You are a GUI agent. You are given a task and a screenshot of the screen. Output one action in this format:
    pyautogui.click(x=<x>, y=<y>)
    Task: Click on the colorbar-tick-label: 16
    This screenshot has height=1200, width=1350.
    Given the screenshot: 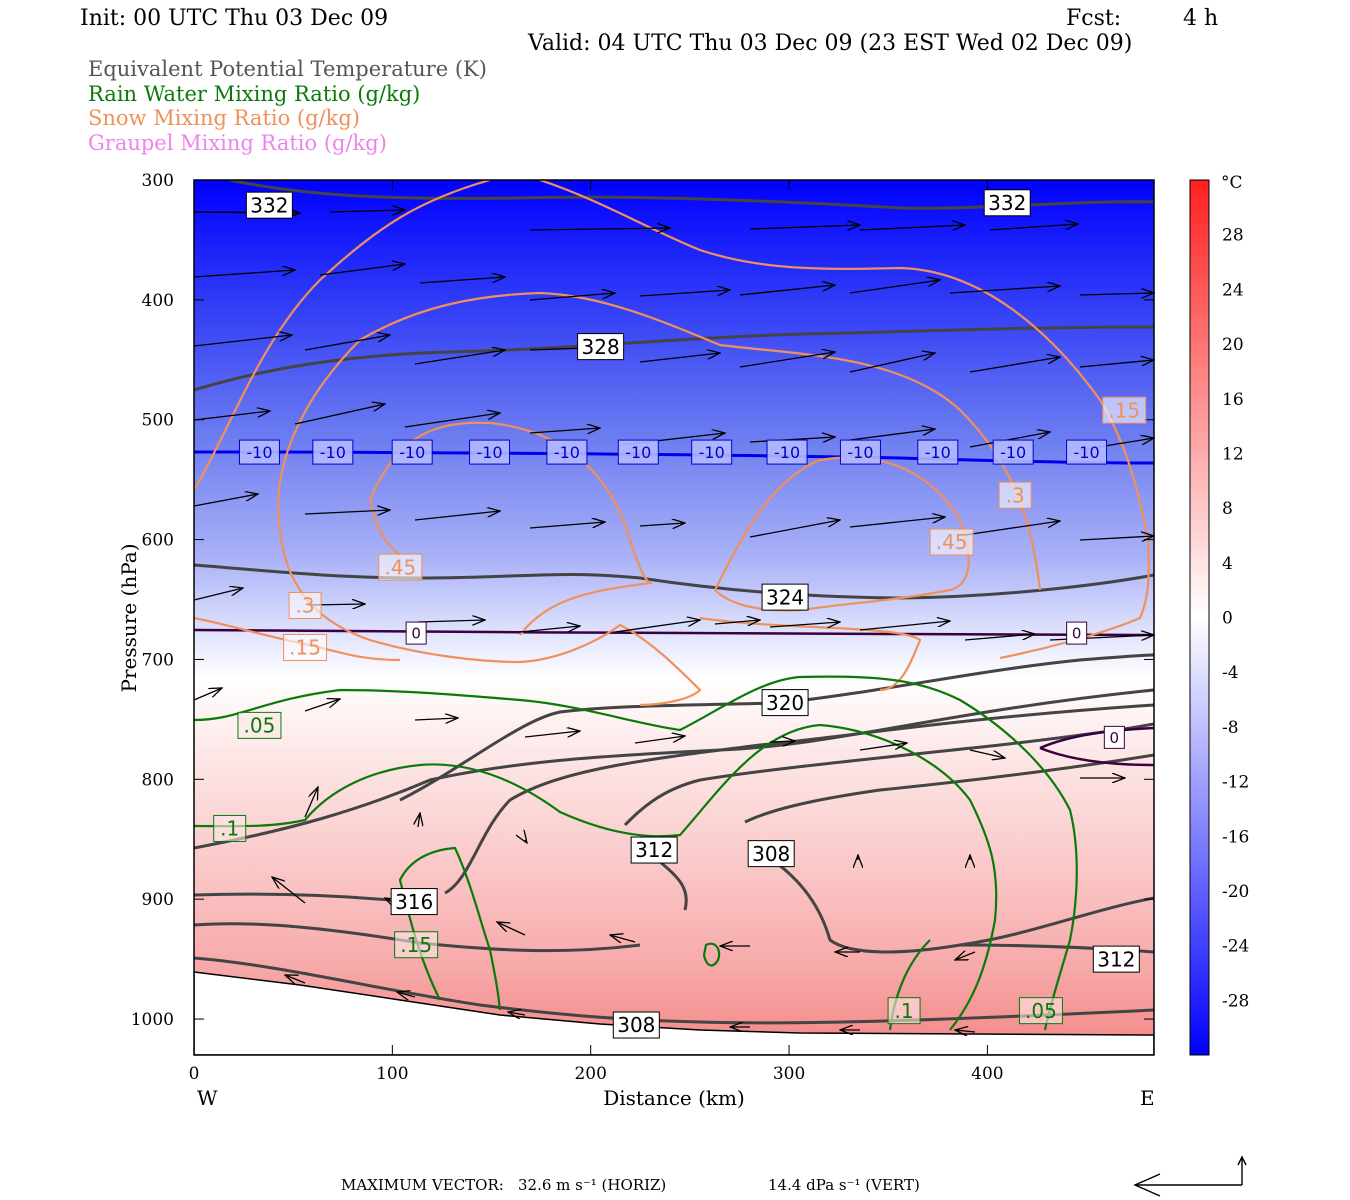 What is the action you would take?
    pyautogui.click(x=1233, y=400)
    